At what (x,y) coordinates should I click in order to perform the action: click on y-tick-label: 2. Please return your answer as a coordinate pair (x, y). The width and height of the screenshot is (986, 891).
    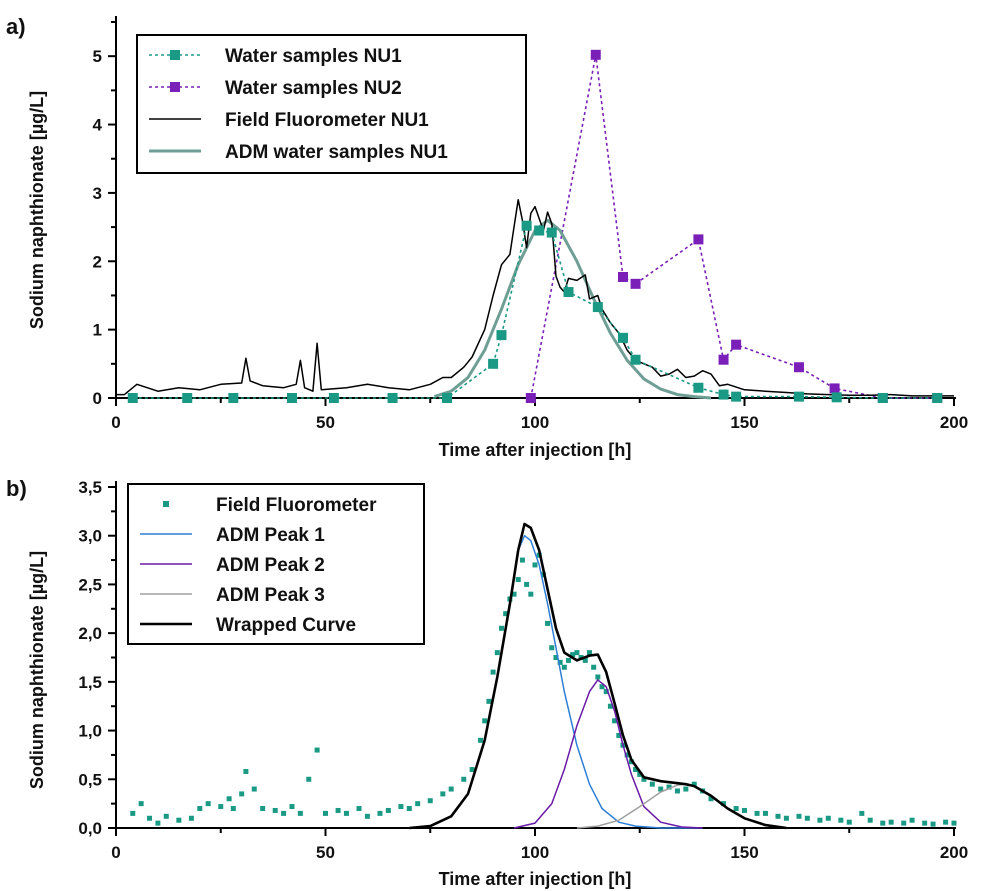
    Looking at the image, I should click on (97, 261).